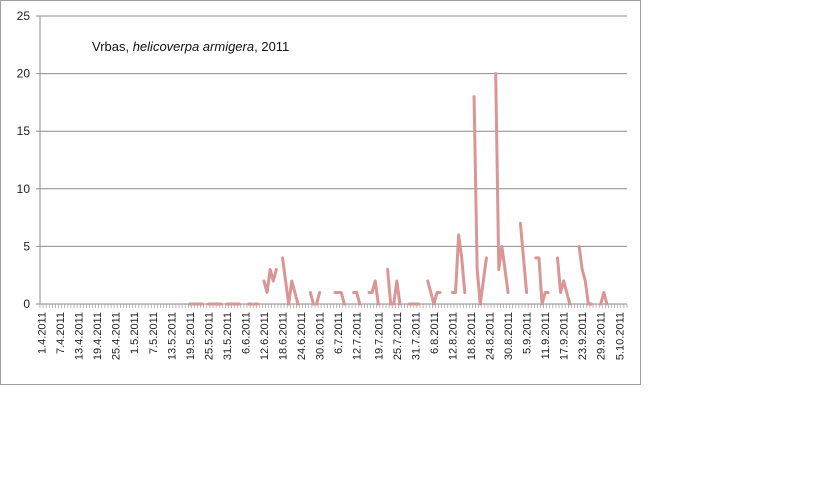 This screenshot has height=484, width=819. Describe the element at coordinates (265, 336) in the screenshot. I see `x-tick-label: 12.6.2011` at that location.